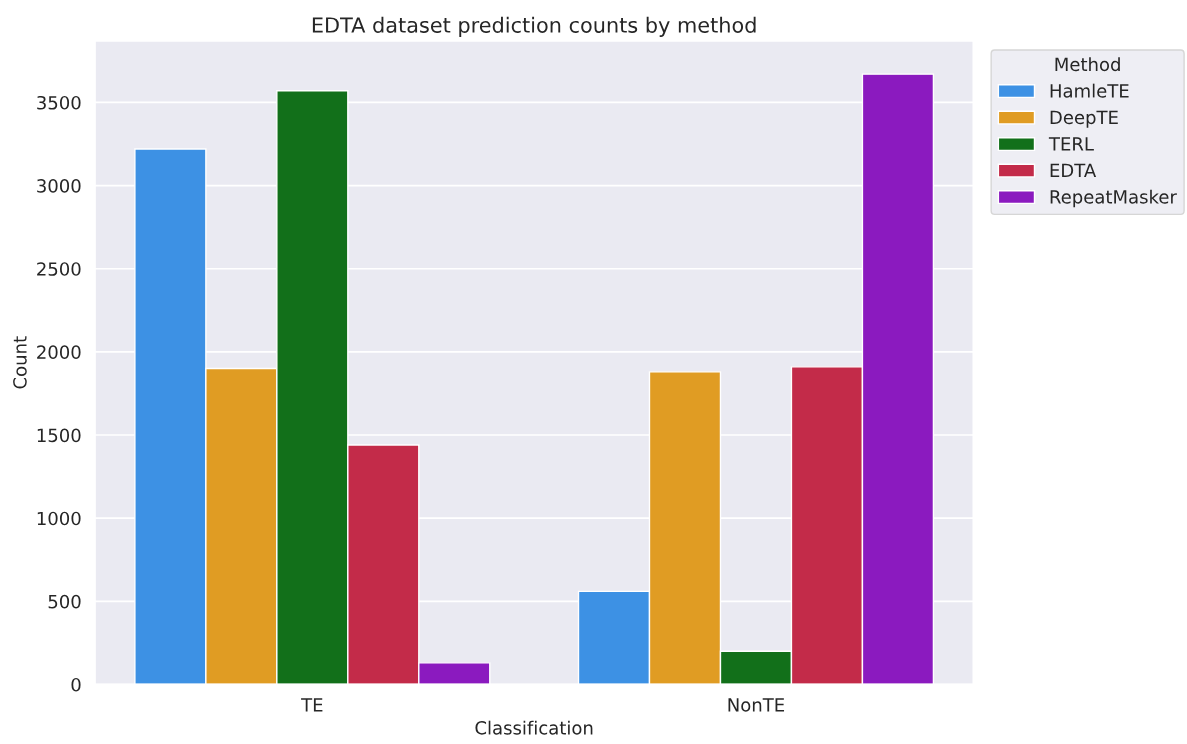 This screenshot has height=744, width=1187. Describe the element at coordinates (59, 269) in the screenshot. I see `y-tick-label: 2500` at that location.